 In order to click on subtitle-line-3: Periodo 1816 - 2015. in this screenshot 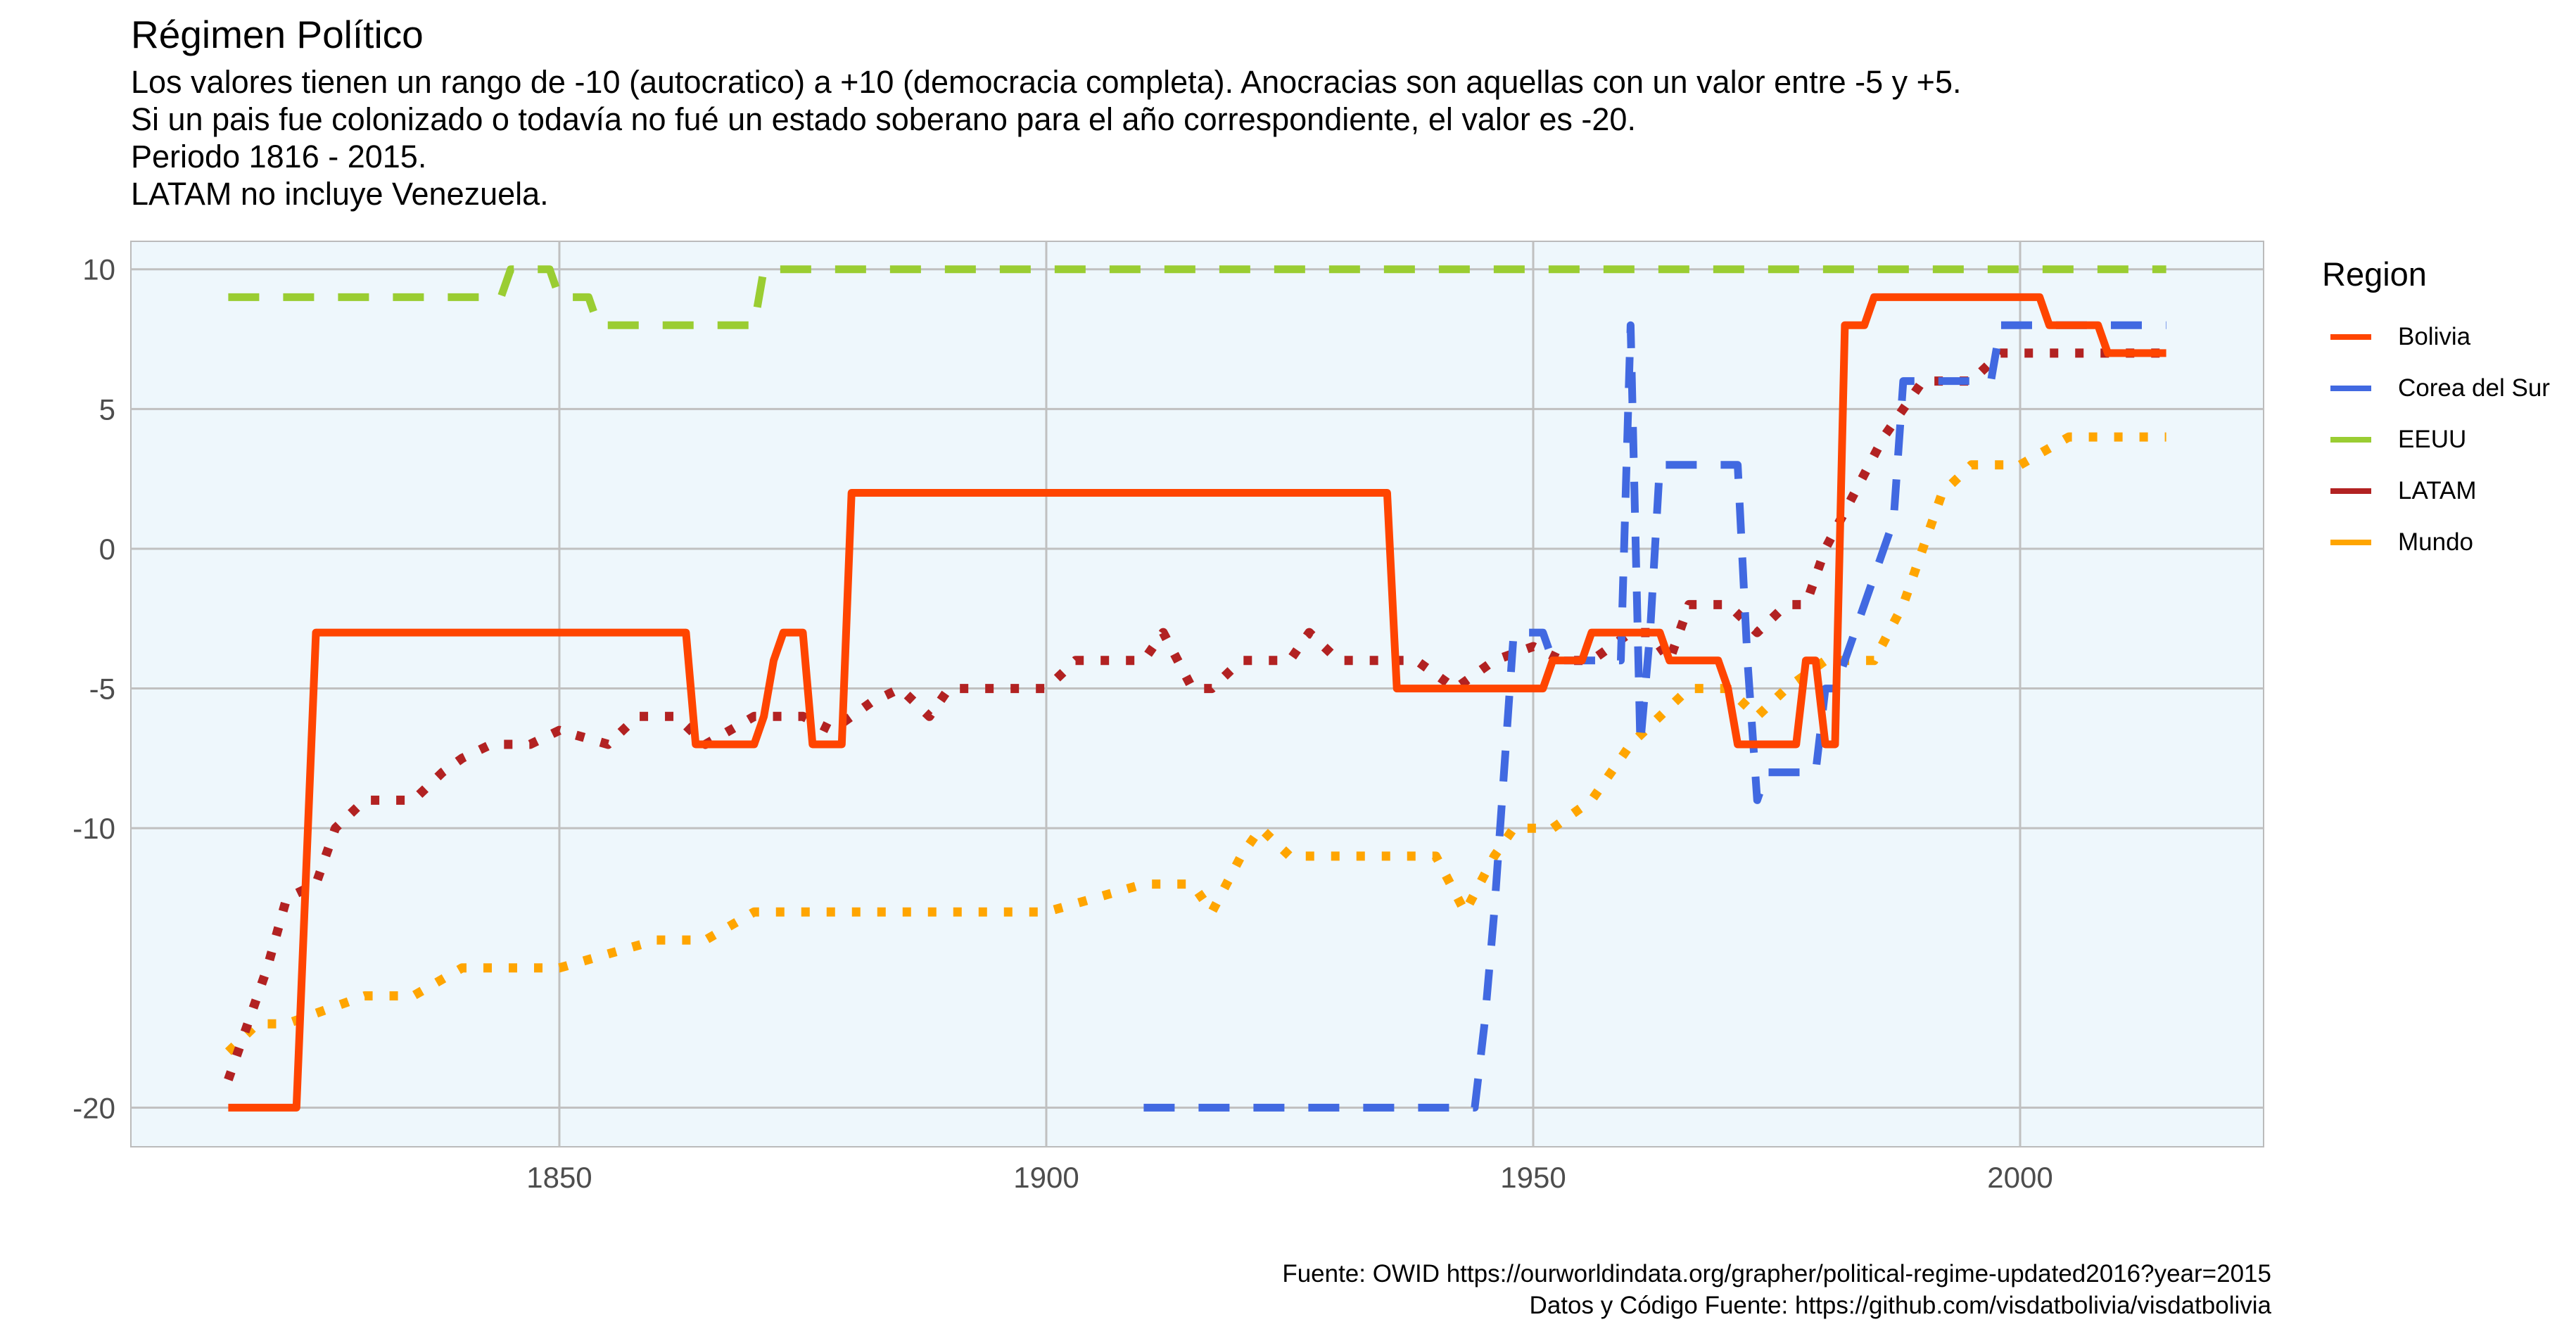, I will do `click(279, 156)`.